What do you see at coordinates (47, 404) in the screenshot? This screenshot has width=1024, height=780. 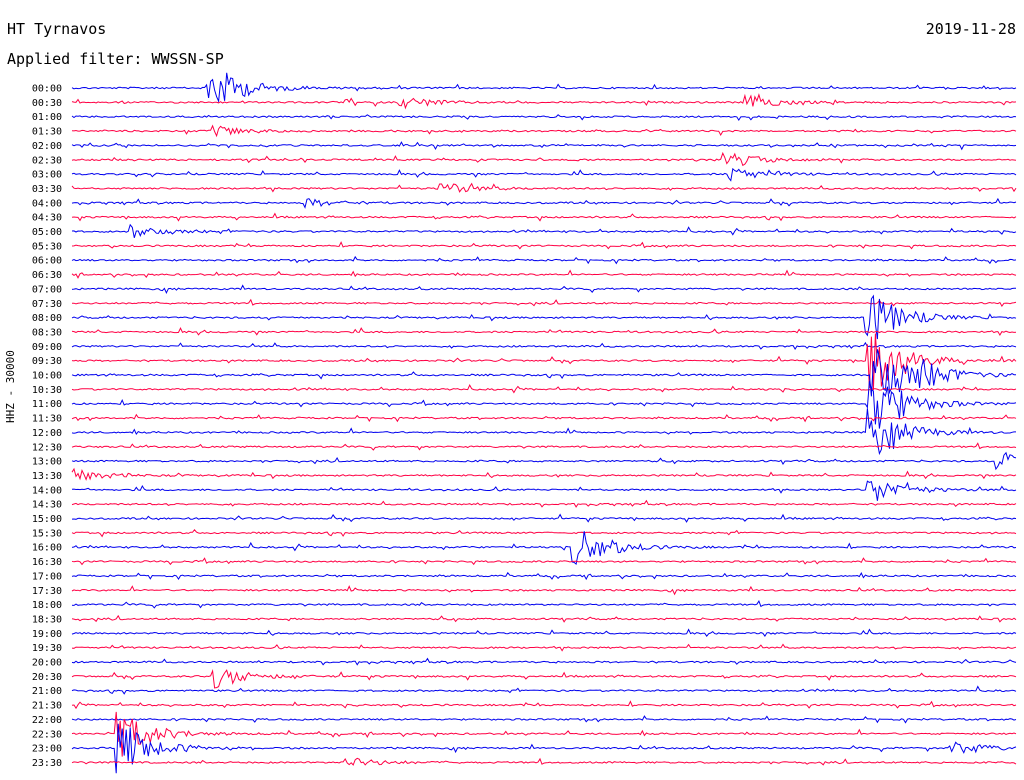 I see `row-time-label: 11:00` at bounding box center [47, 404].